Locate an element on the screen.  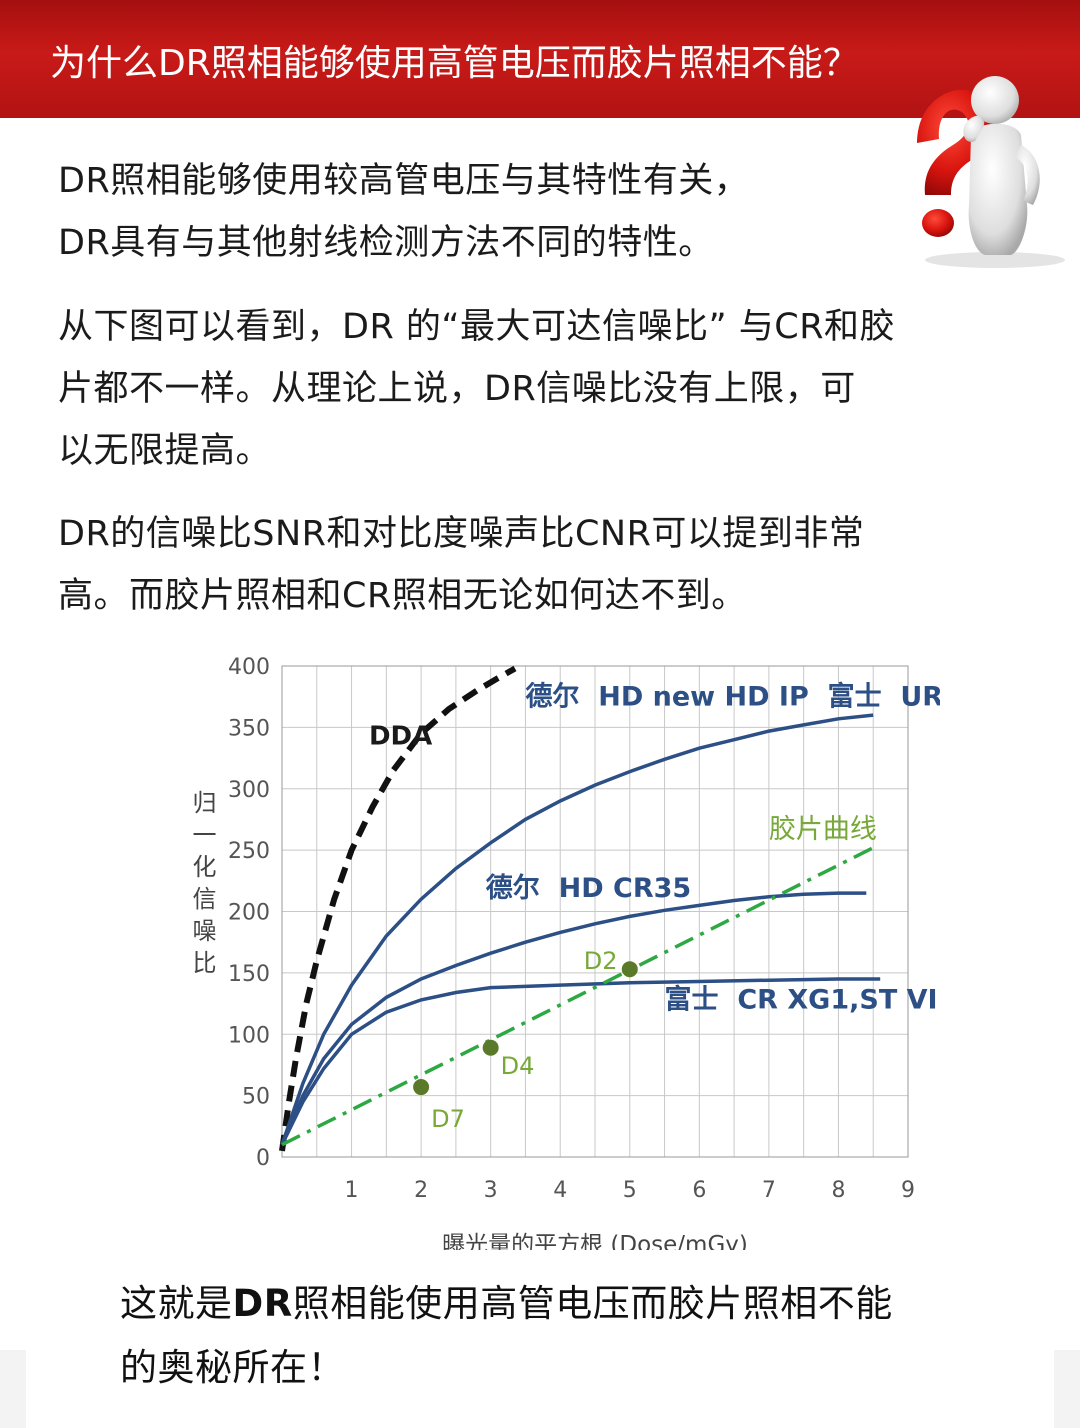
closing-prefix: 这就是 is located at coordinates (176, 1303).